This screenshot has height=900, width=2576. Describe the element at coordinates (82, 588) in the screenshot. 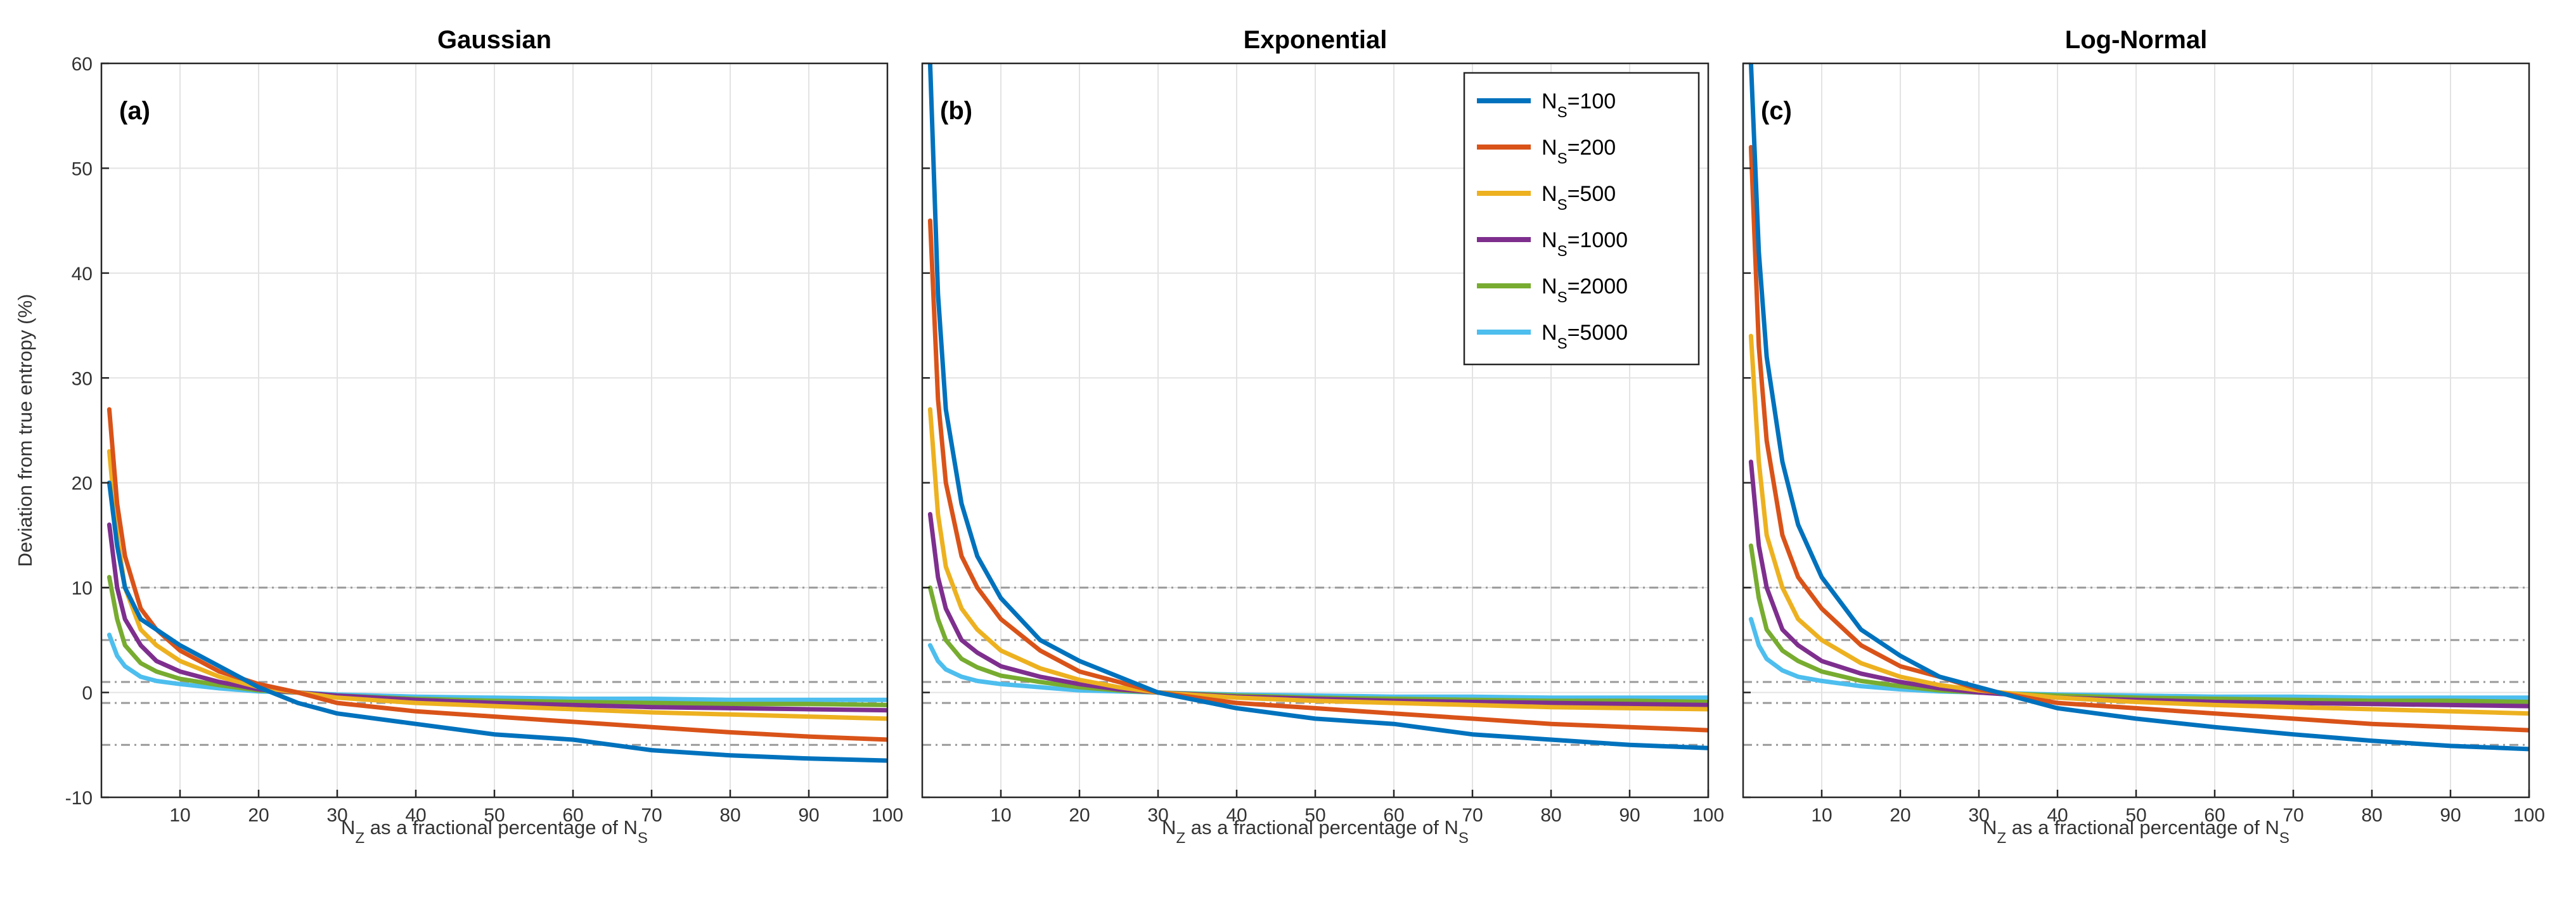

I see `y-tick-label: 10` at that location.